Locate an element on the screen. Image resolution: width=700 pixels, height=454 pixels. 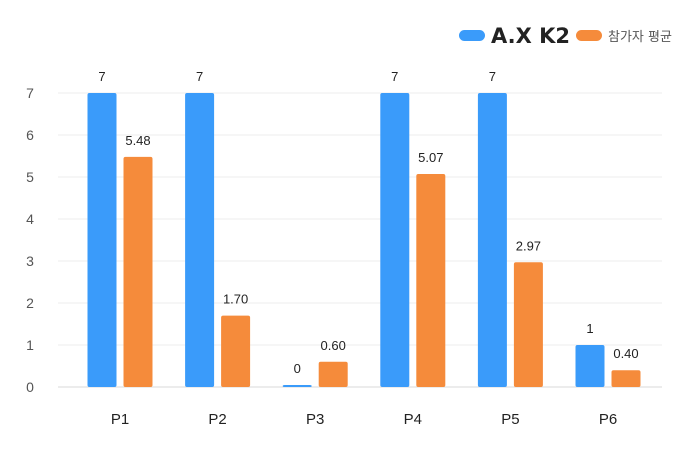
x-axis: P1 P2 P3 P4 P5 P6 is located at coordinates (364, 419).